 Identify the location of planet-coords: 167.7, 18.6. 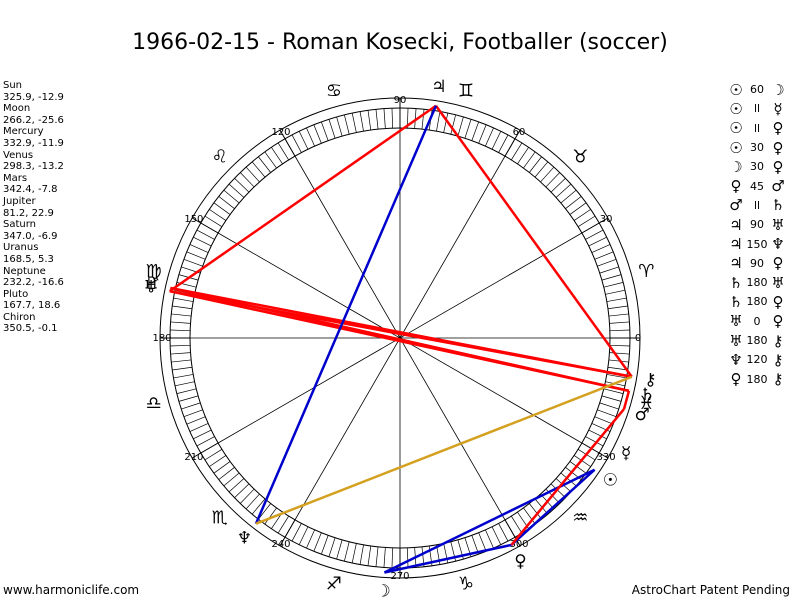
(32, 306).